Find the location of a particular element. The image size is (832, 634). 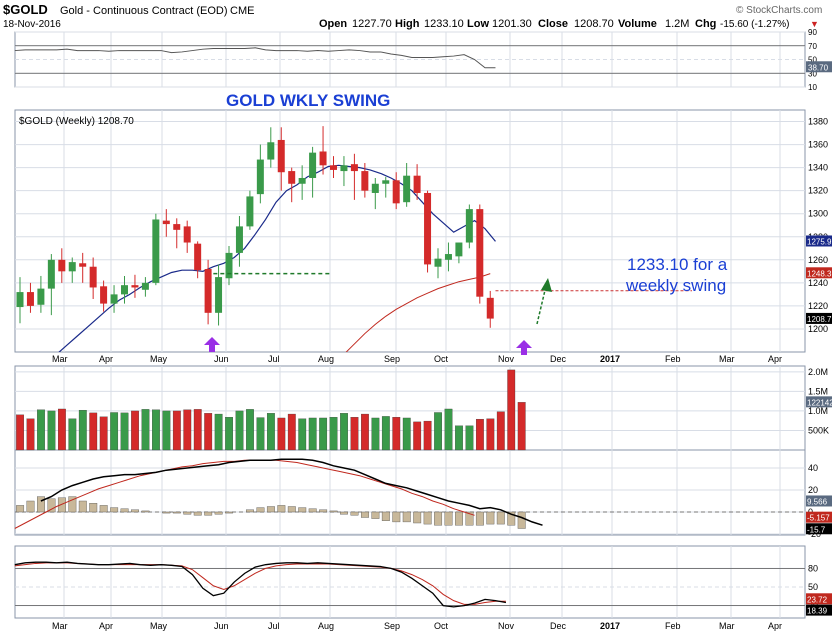

projection-arrowhead is located at coordinates (546, 285).